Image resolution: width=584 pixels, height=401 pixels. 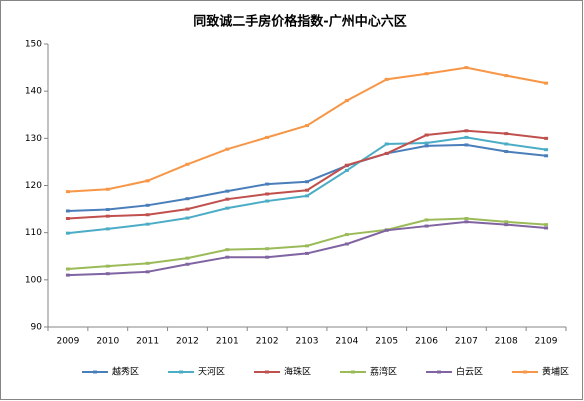 What do you see at coordinates (33, 45) in the screenshot?
I see `y-tick-label: 150` at bounding box center [33, 45].